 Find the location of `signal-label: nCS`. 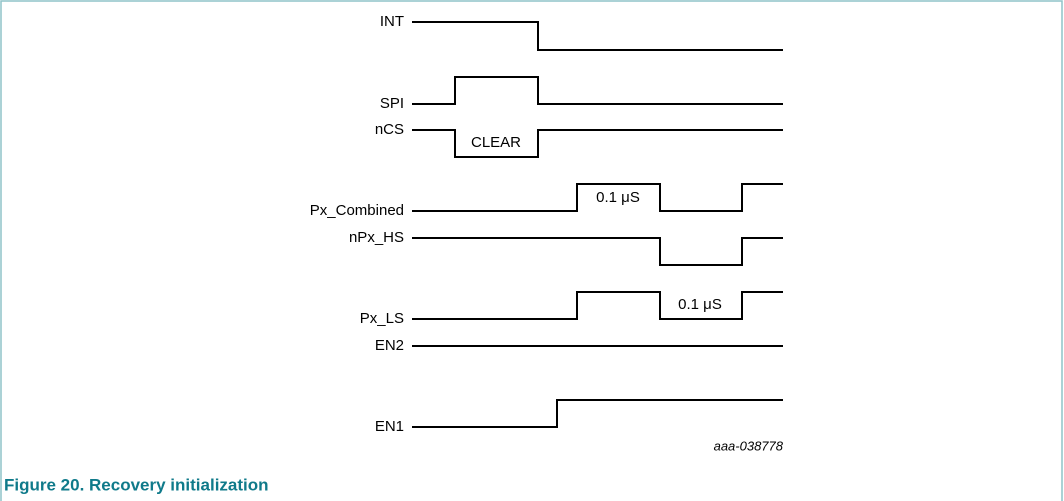

signal-label: nCS is located at coordinates (389, 129).